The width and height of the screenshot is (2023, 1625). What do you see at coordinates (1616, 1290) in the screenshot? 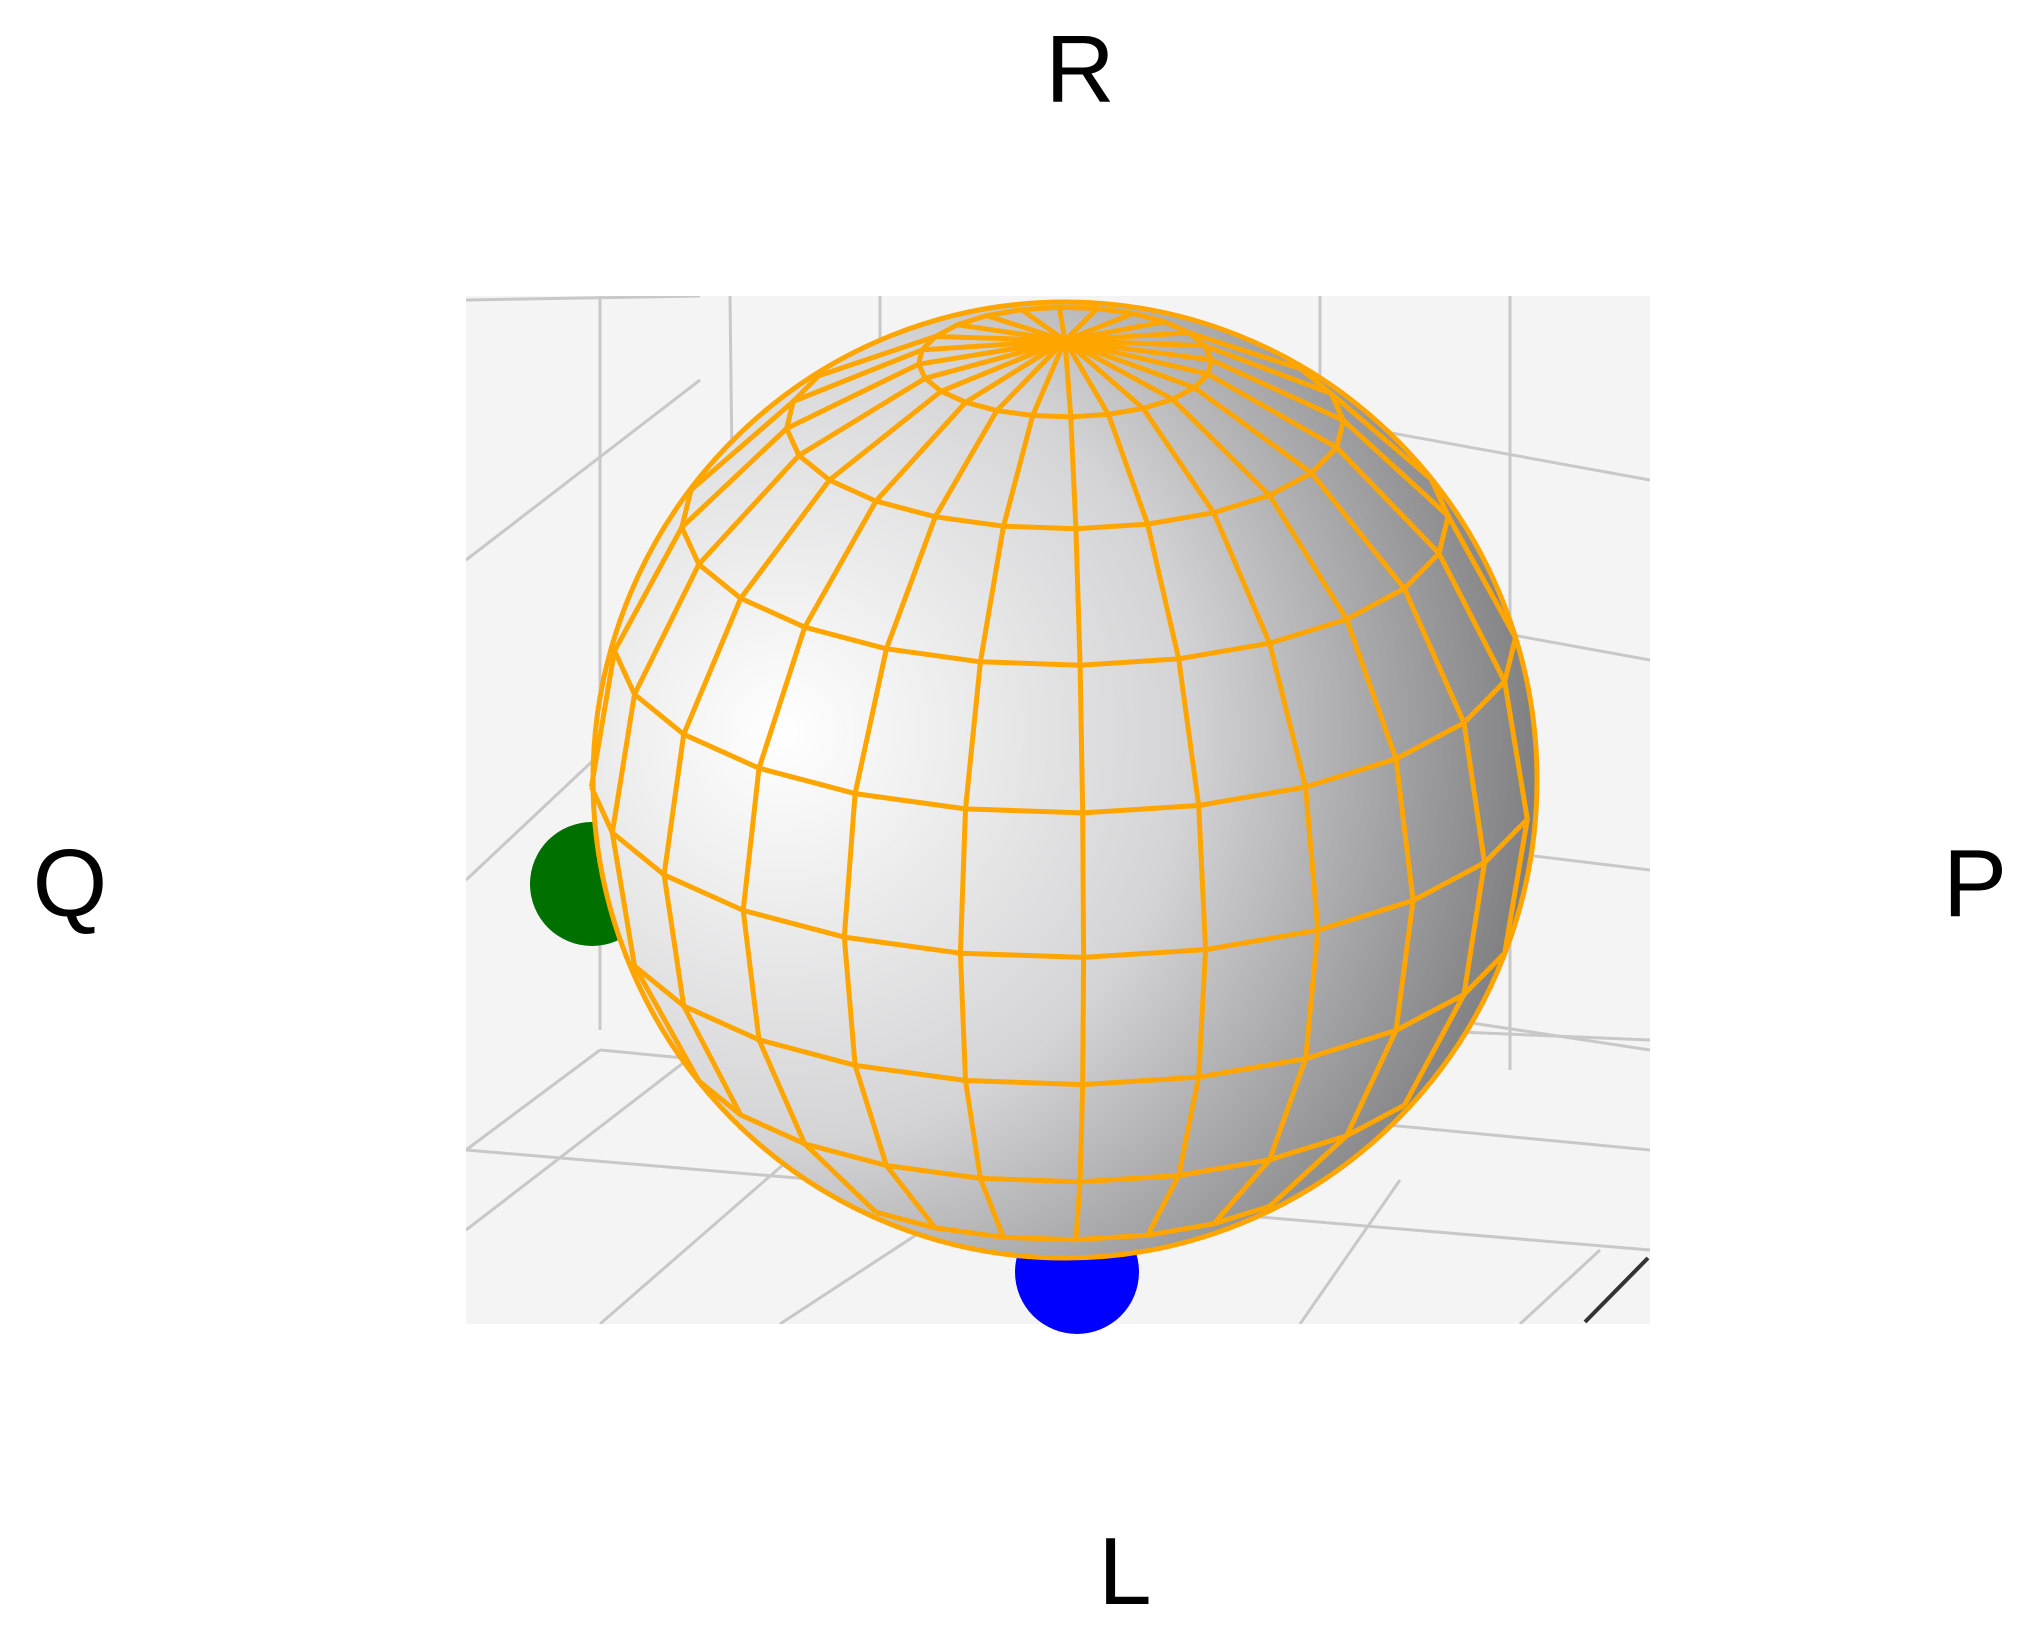
I see `axis-tick` at bounding box center [1616, 1290].